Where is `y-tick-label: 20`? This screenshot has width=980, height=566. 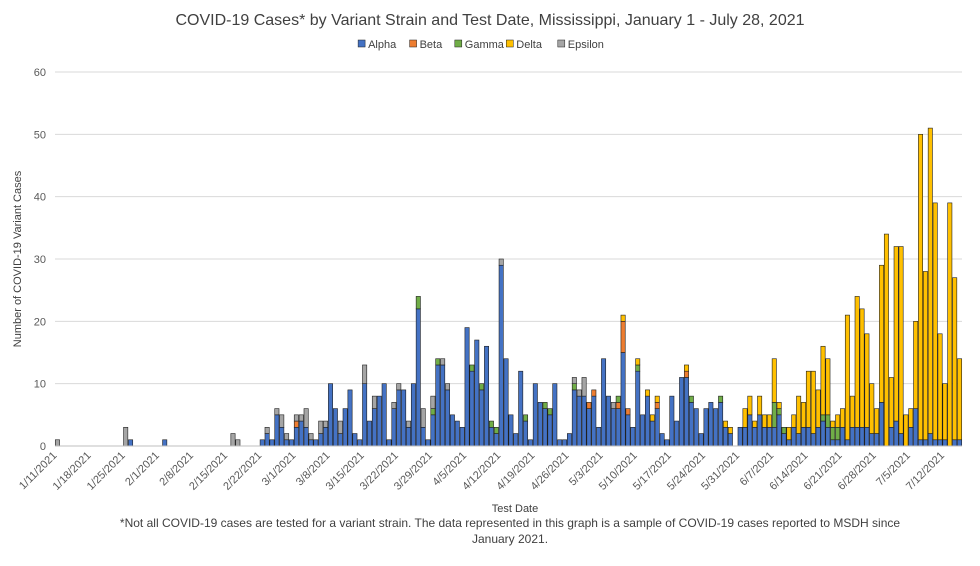 y-tick-label: 20 is located at coordinates (40, 322).